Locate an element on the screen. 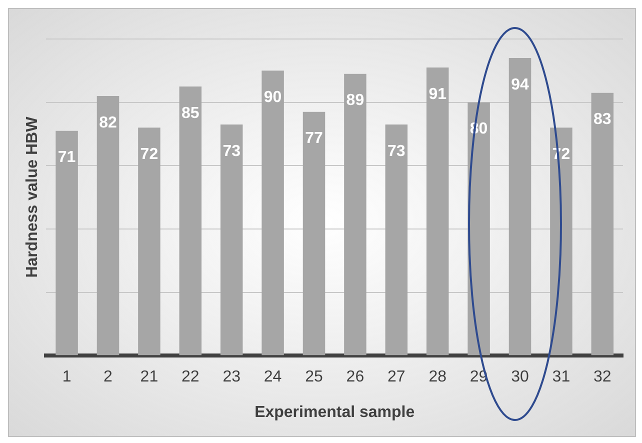  x-tick-label: 23 is located at coordinates (231, 377).